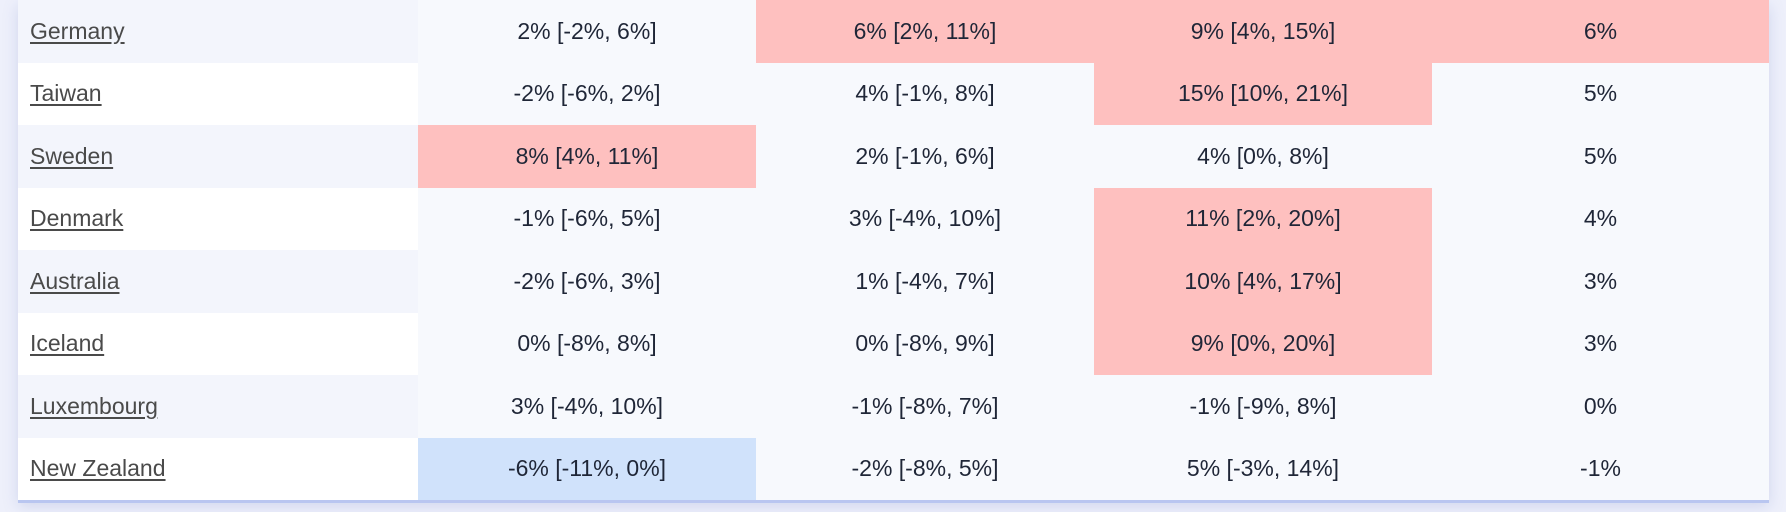  Describe the element at coordinates (67, 343) in the screenshot. I see `country-link: Iceland` at that location.